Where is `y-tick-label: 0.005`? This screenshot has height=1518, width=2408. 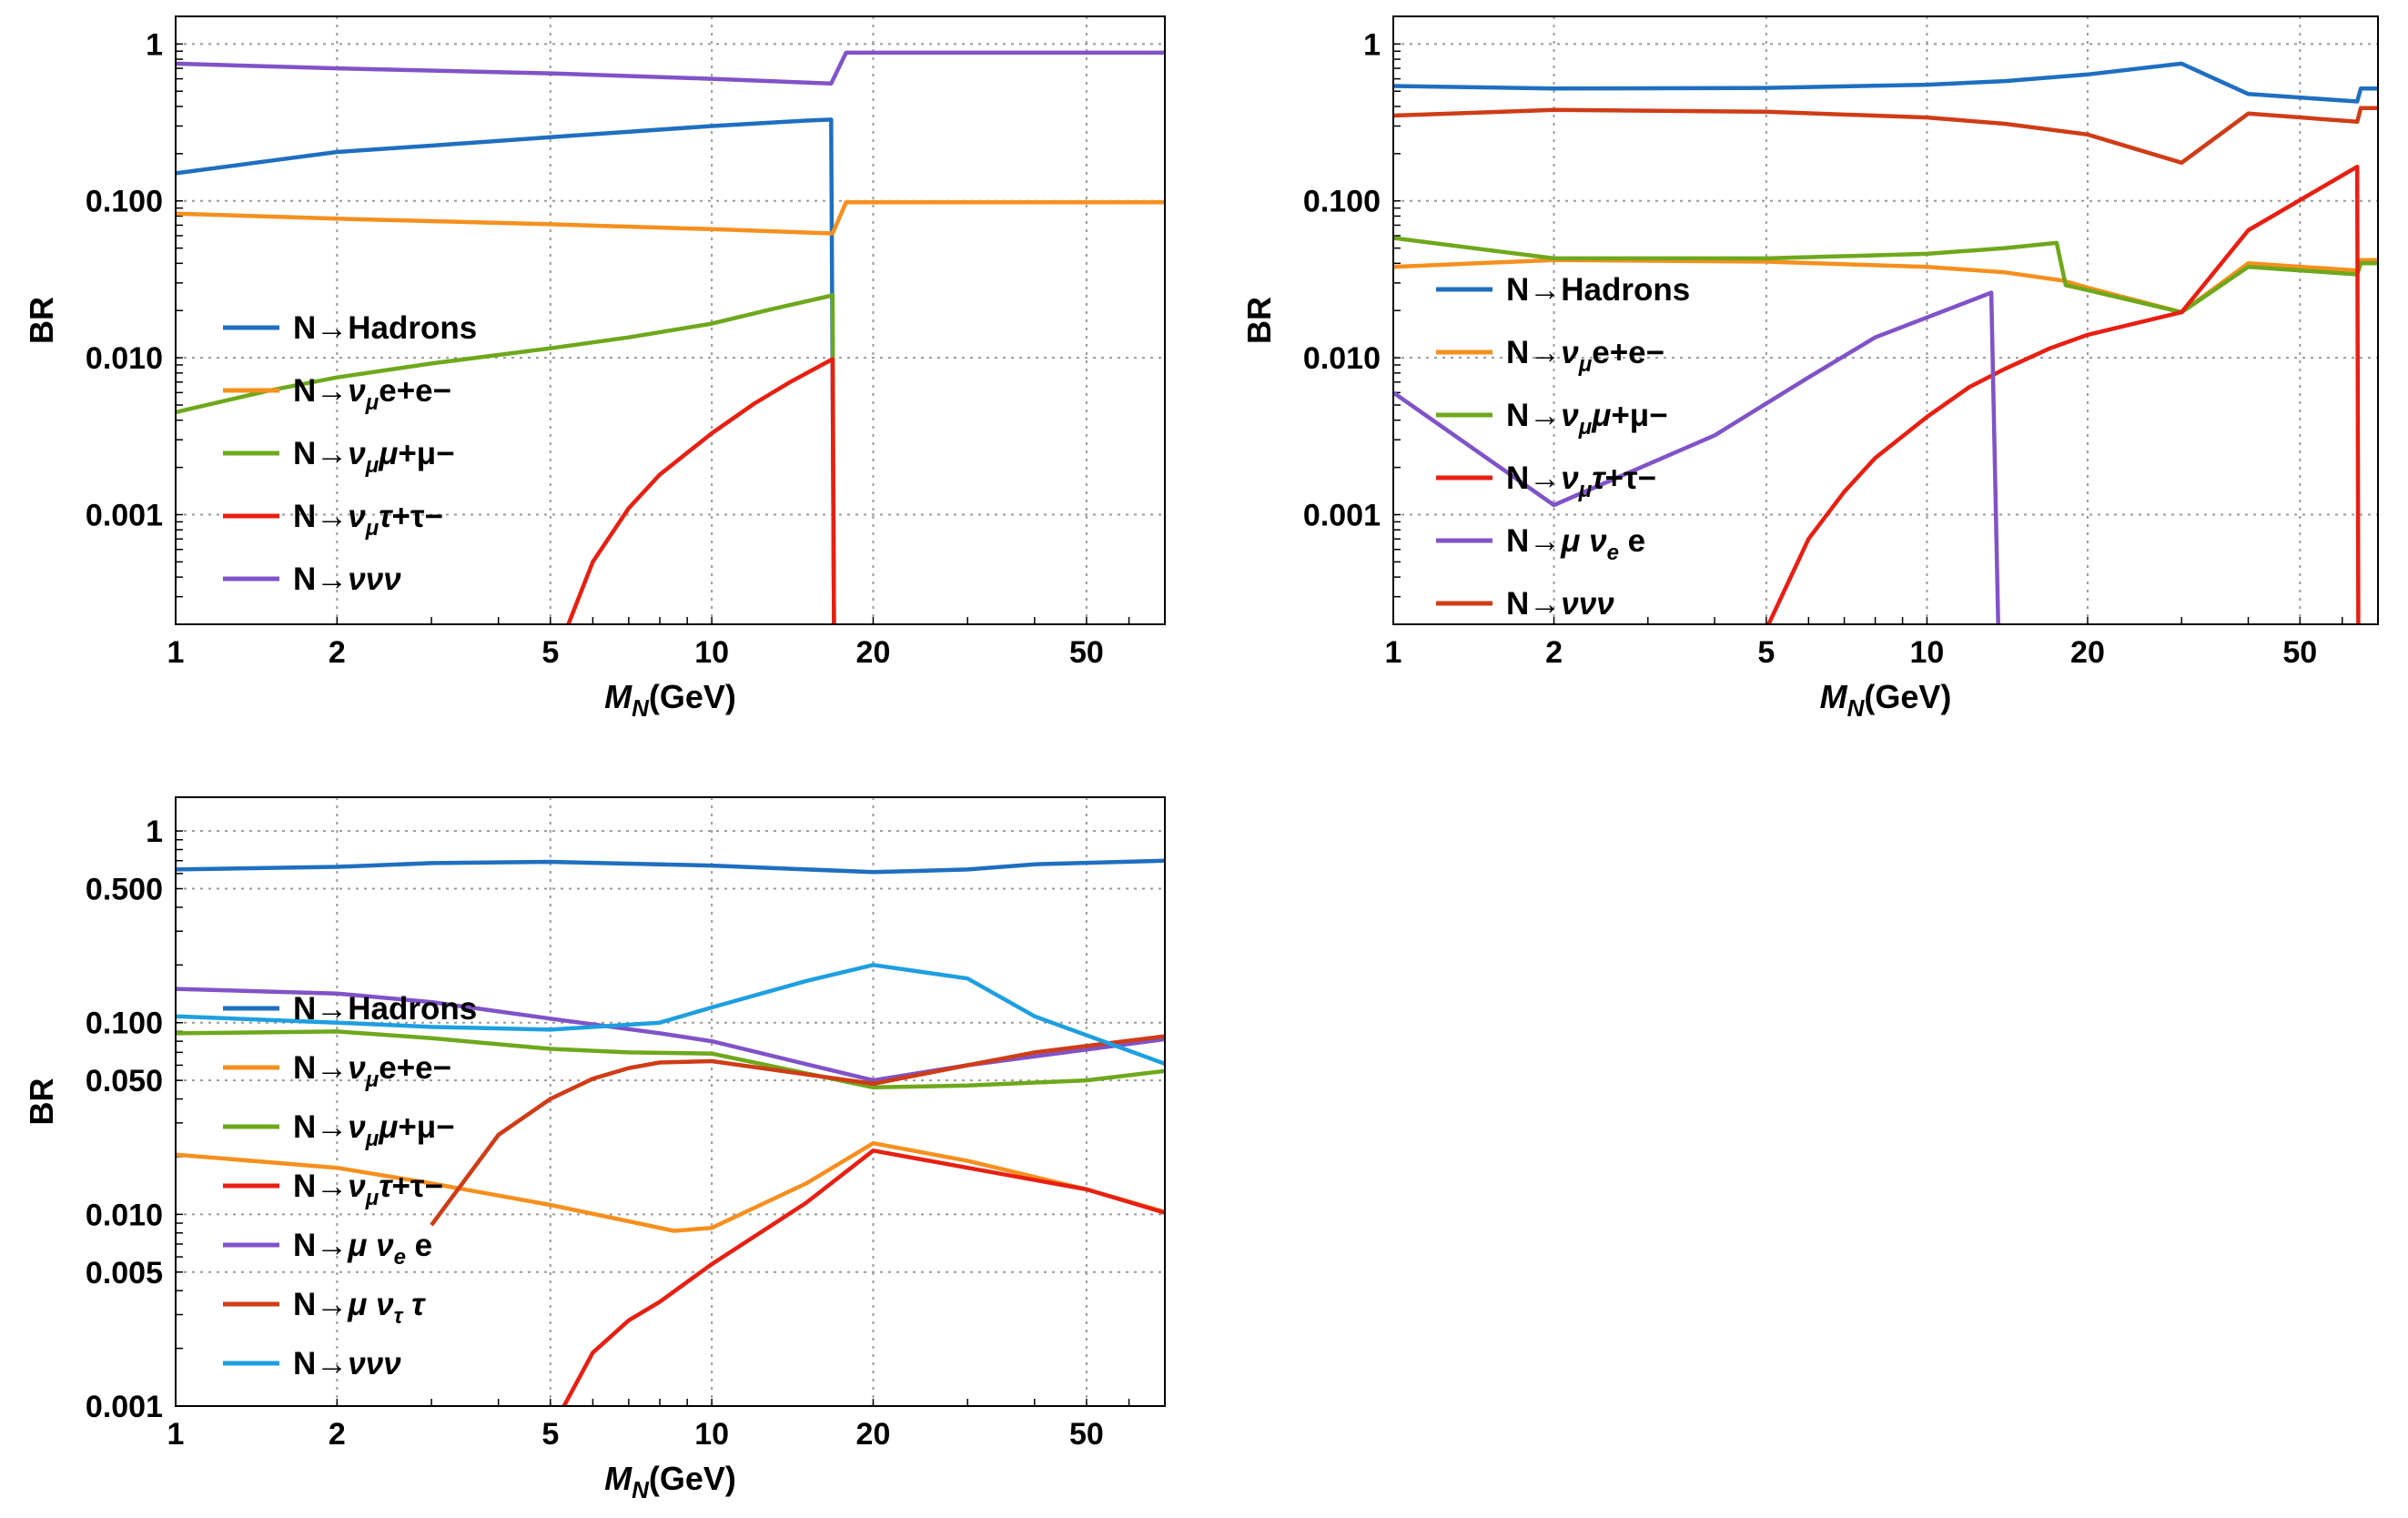 y-tick-label: 0.005 is located at coordinates (124, 1273).